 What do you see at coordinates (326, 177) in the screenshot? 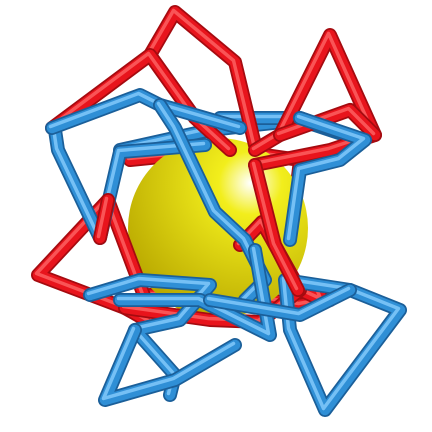
I see `blue-rod-right-shade` at bounding box center [326, 177].